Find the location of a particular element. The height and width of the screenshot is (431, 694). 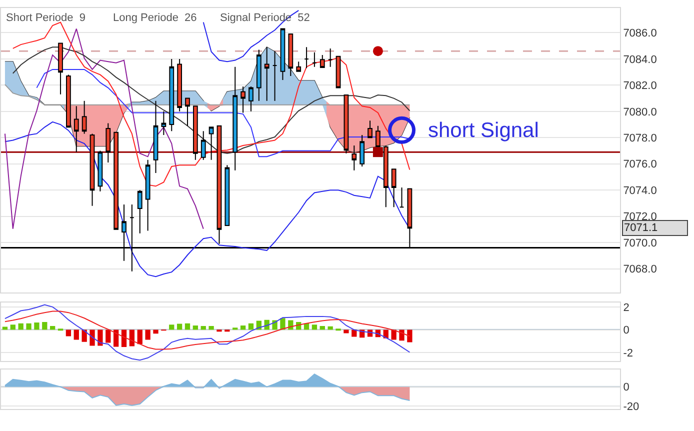

y-tick-label: -20 is located at coordinates (631, 407).